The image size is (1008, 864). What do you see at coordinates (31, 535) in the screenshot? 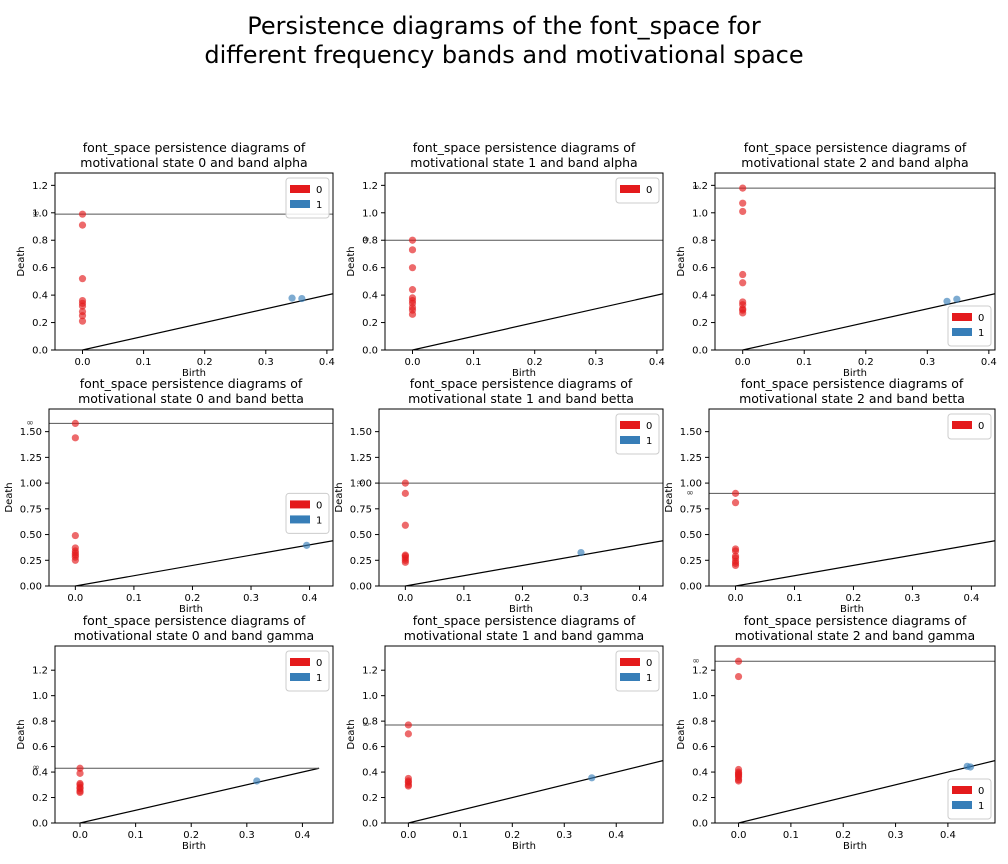
I see `y-tick-label: 0.50` at bounding box center [31, 535].